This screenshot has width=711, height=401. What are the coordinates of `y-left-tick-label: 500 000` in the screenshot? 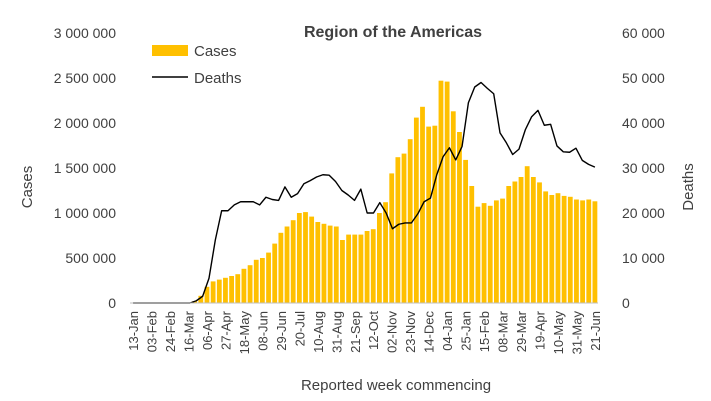 It's located at (90, 258).